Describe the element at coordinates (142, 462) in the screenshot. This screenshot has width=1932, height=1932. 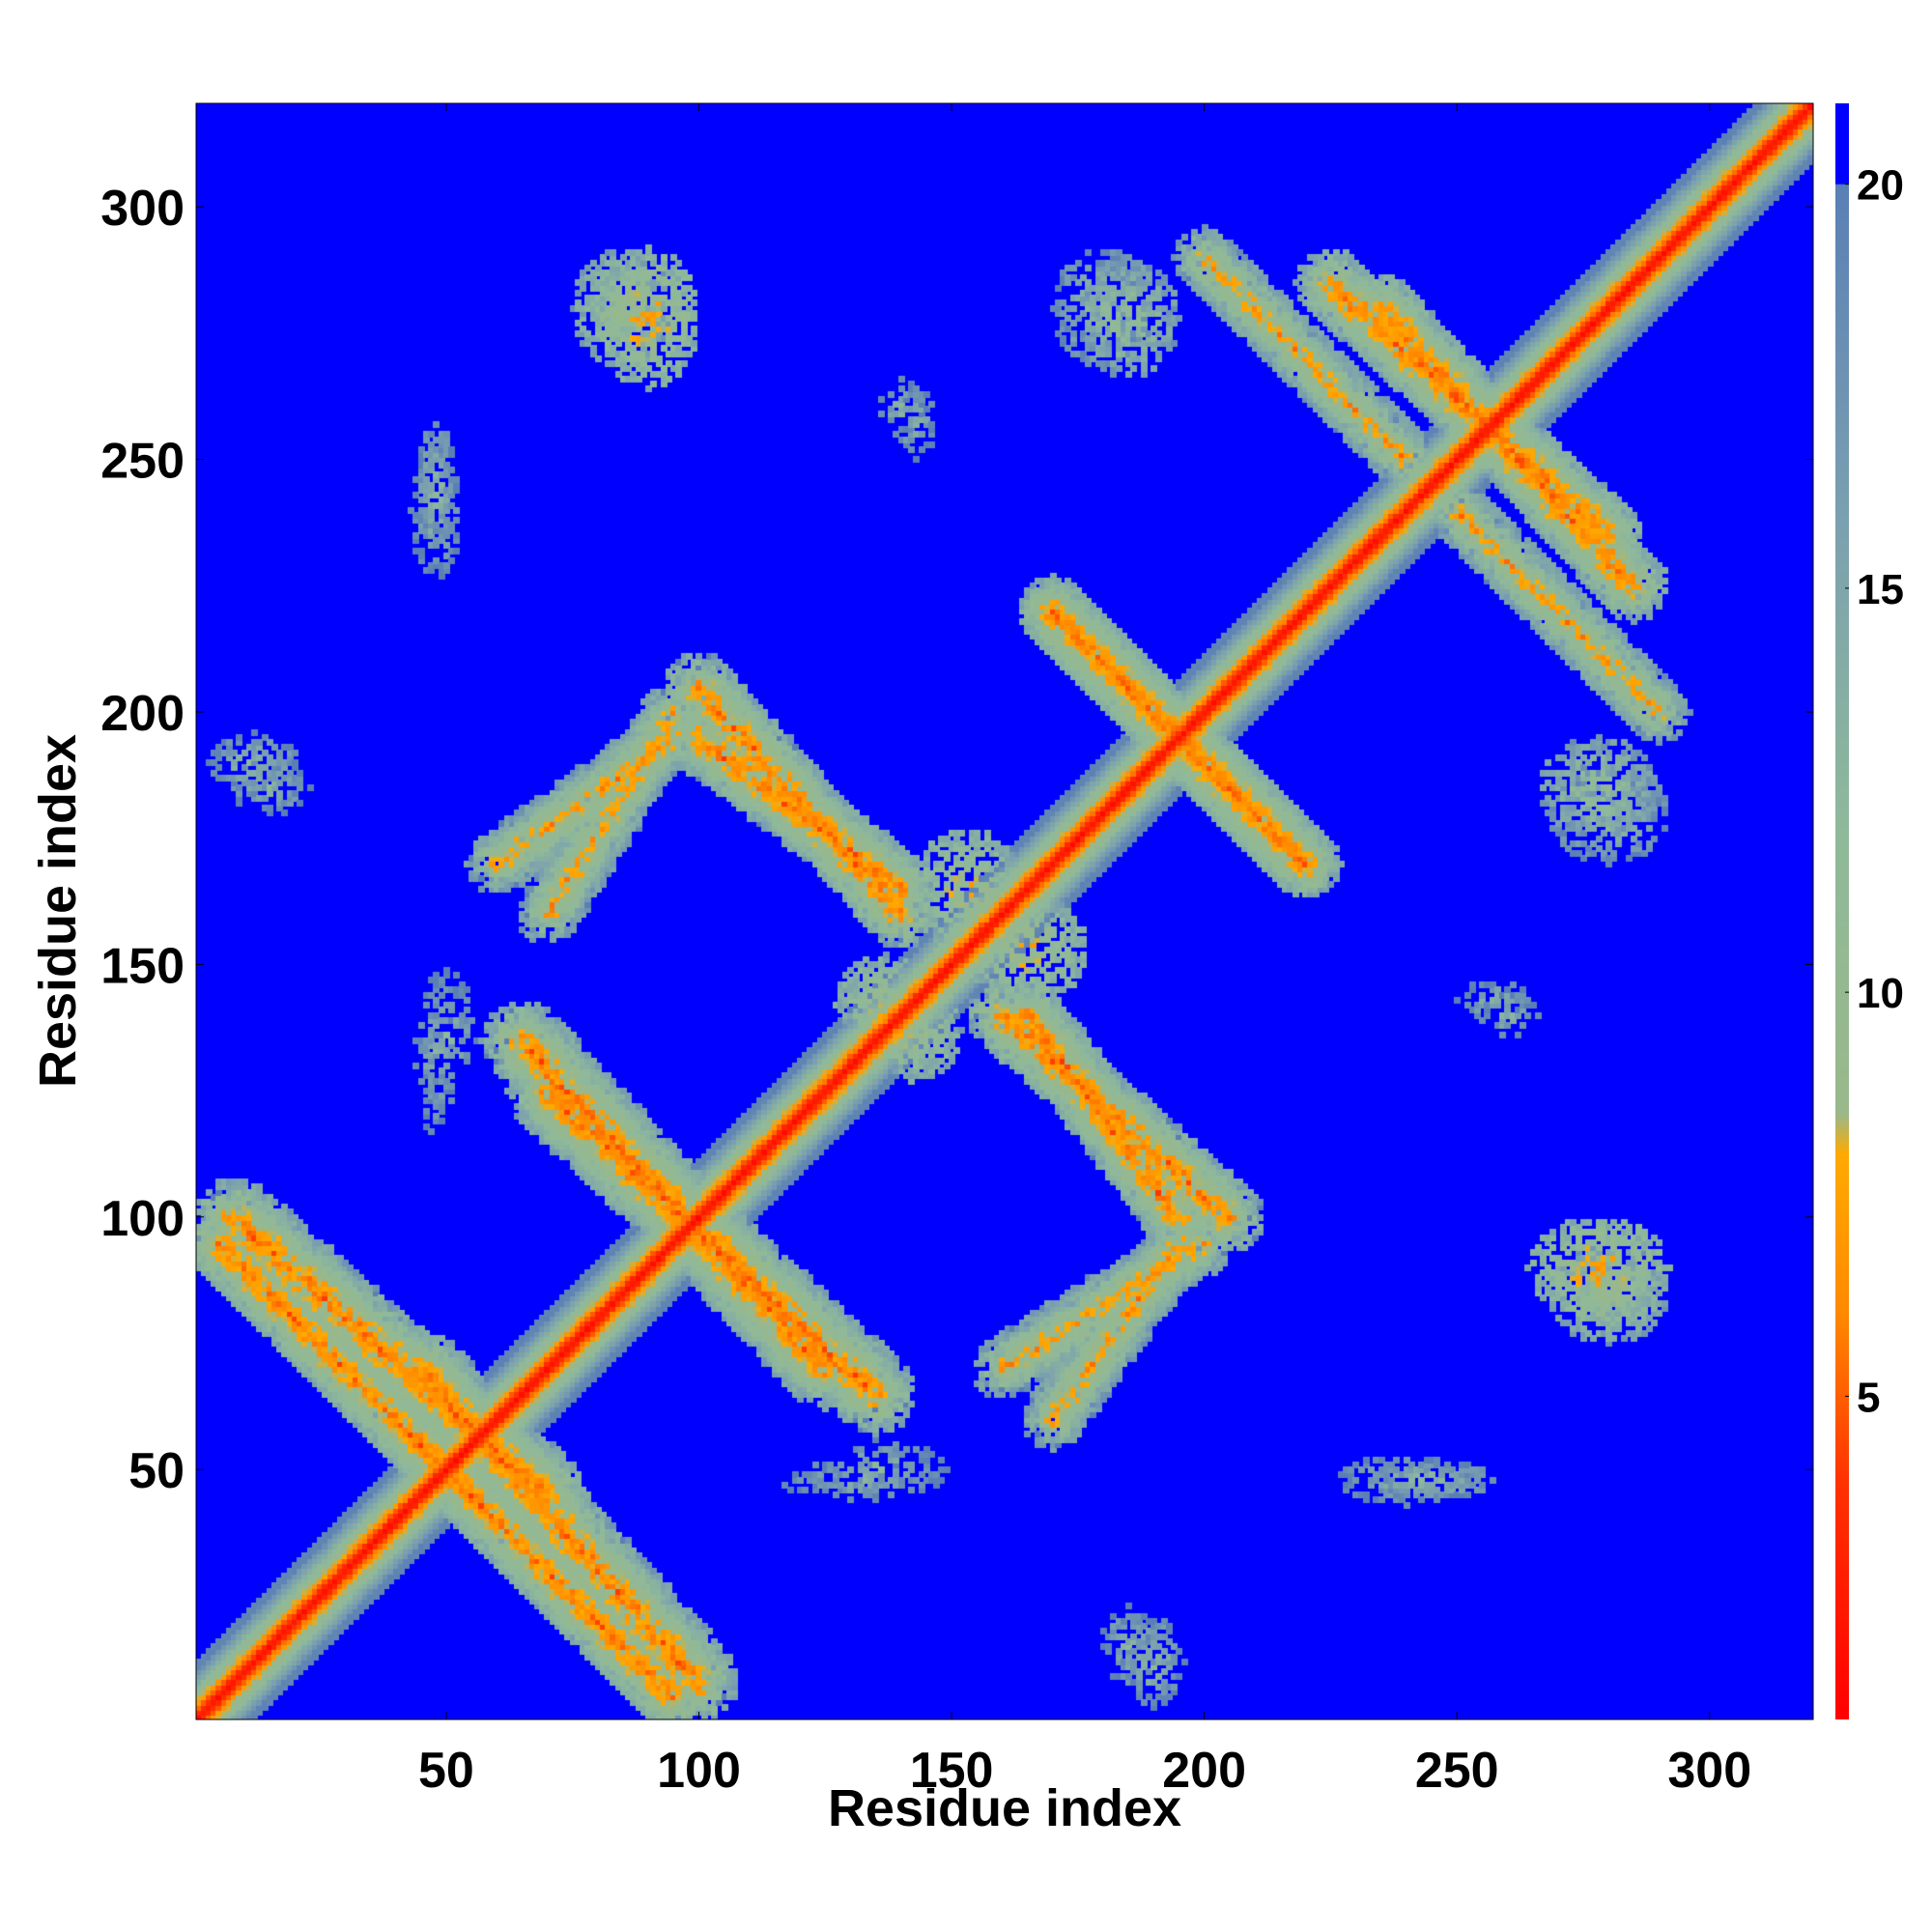
I see `y-tick-label: 250` at that location.